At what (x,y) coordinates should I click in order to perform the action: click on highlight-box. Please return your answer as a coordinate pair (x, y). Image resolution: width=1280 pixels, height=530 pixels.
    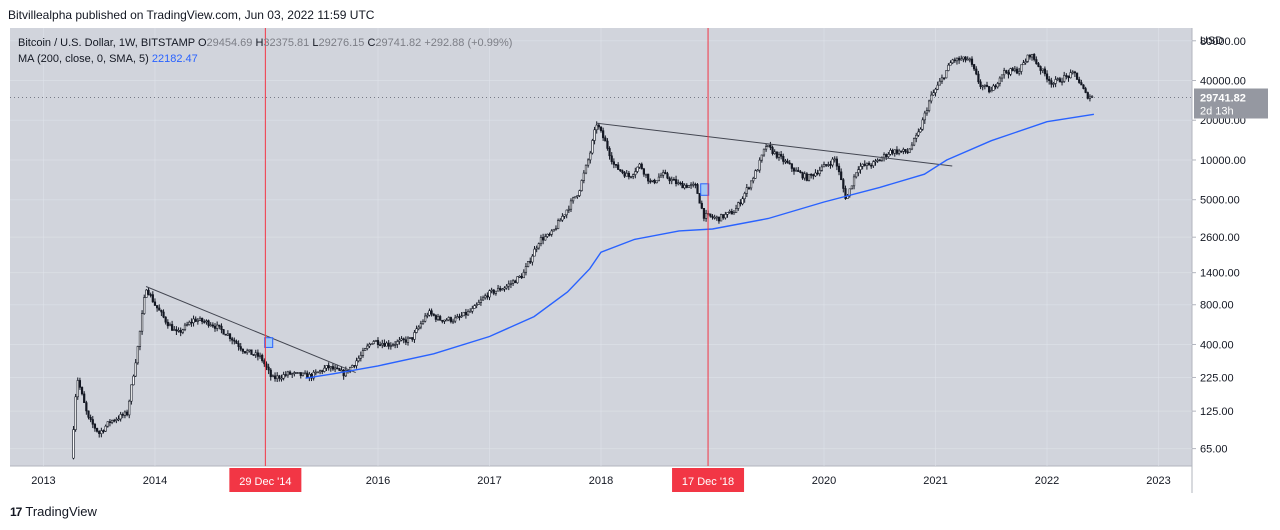
    Looking at the image, I should click on (269, 342).